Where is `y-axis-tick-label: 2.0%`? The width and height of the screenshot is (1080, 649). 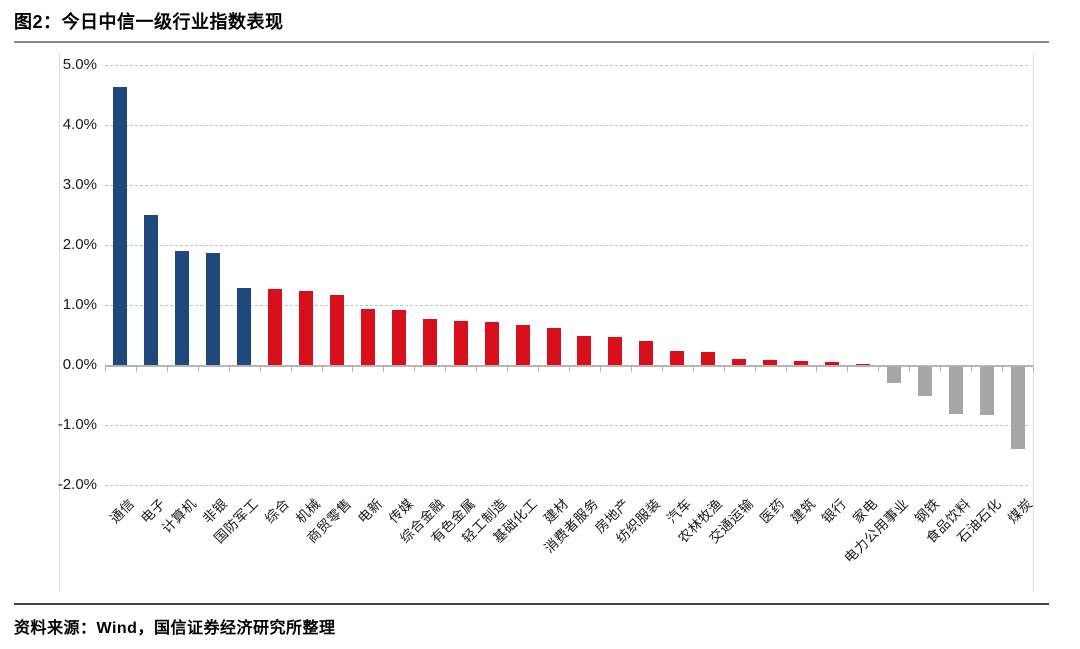 y-axis-tick-label: 2.0% is located at coordinates (79, 244).